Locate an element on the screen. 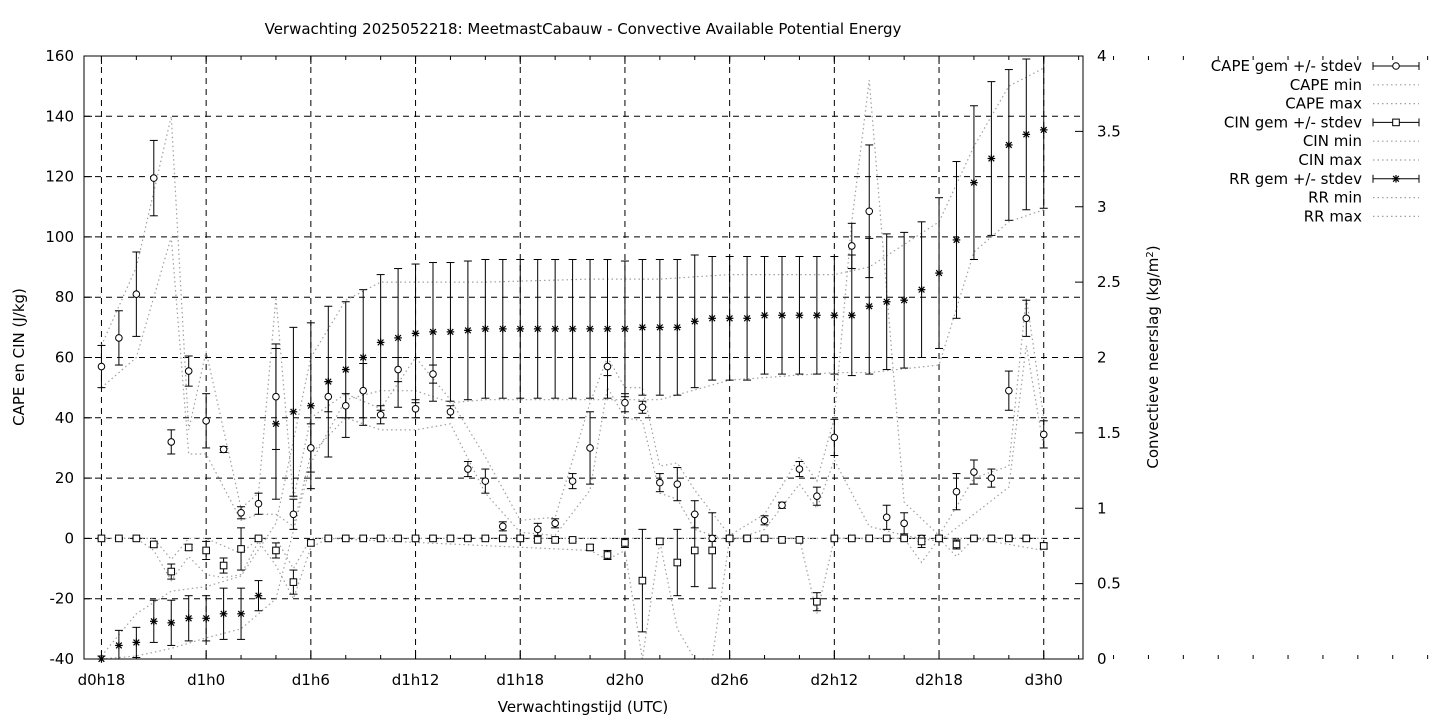 This screenshot has width=1440, height=720. y2-tick-label: 2 is located at coordinates (1102, 358).